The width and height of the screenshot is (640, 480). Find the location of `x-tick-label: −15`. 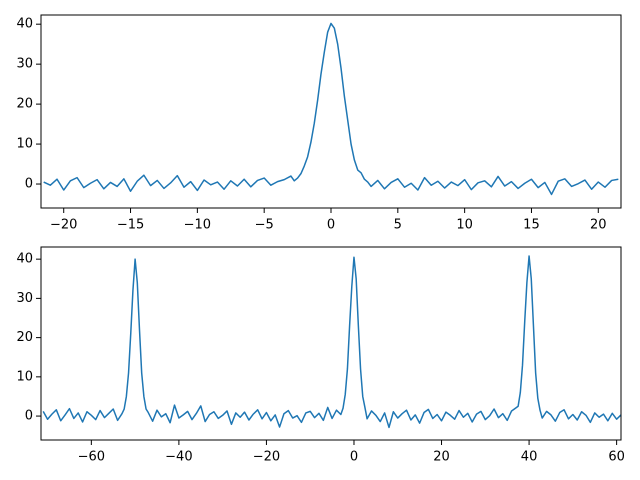

x-tick-label: −15 is located at coordinates (130, 225).